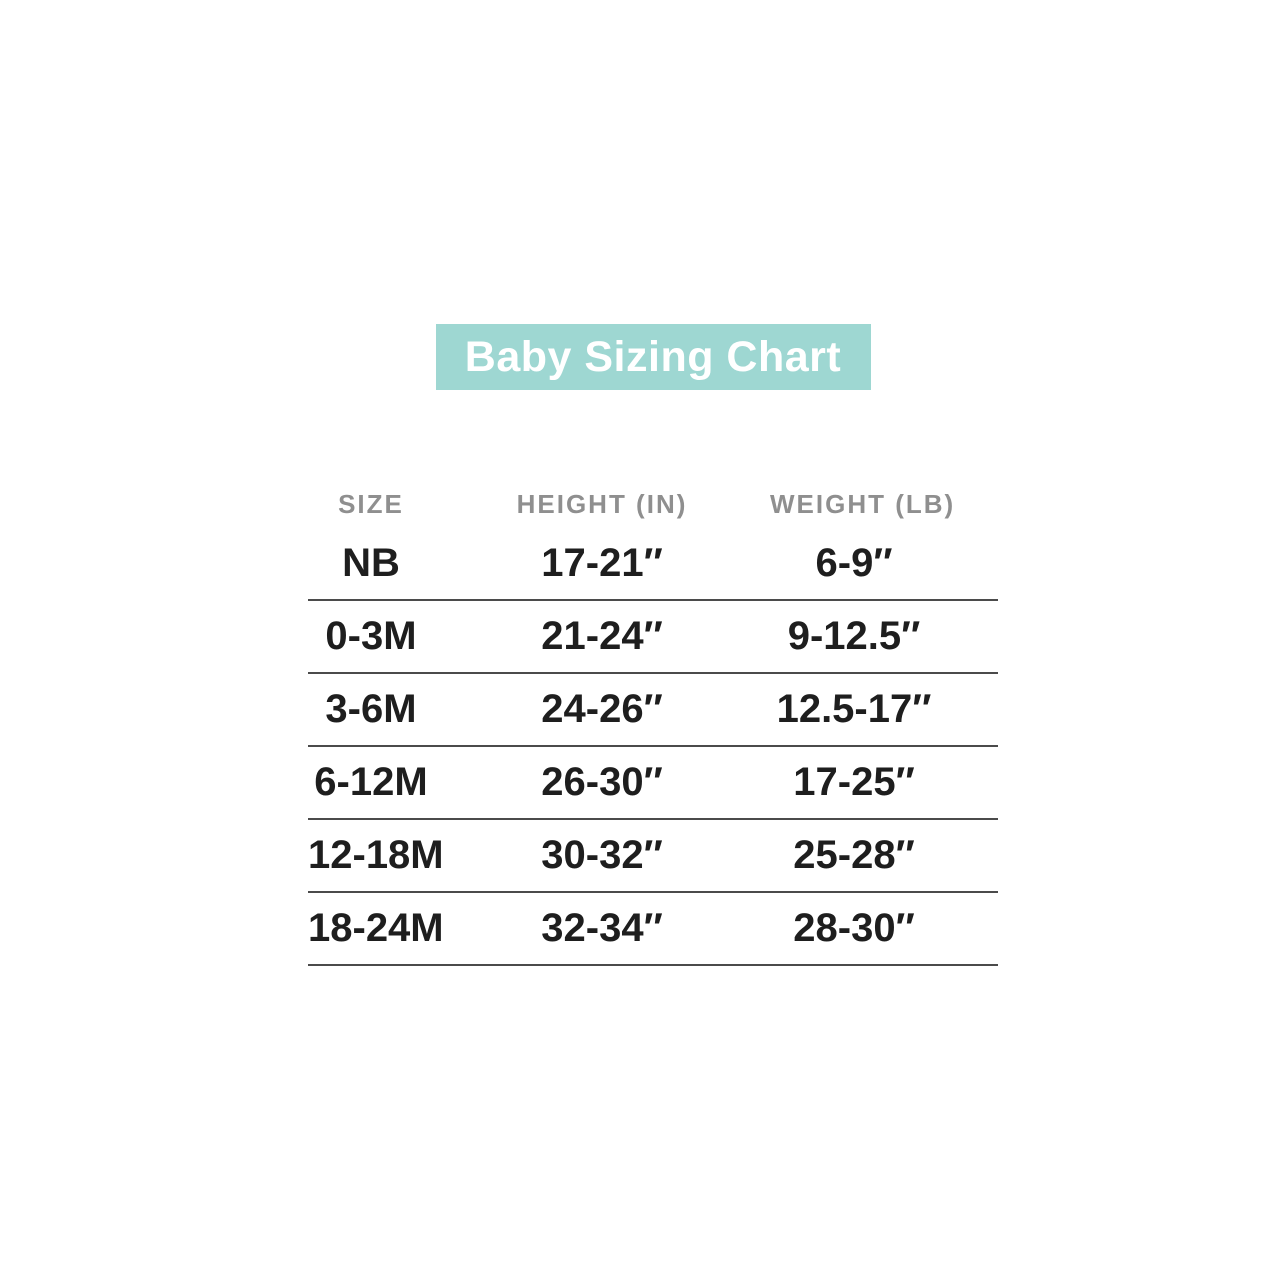  Describe the element at coordinates (854, 563) in the screenshot. I see `cell-weight: 6-9″` at that location.